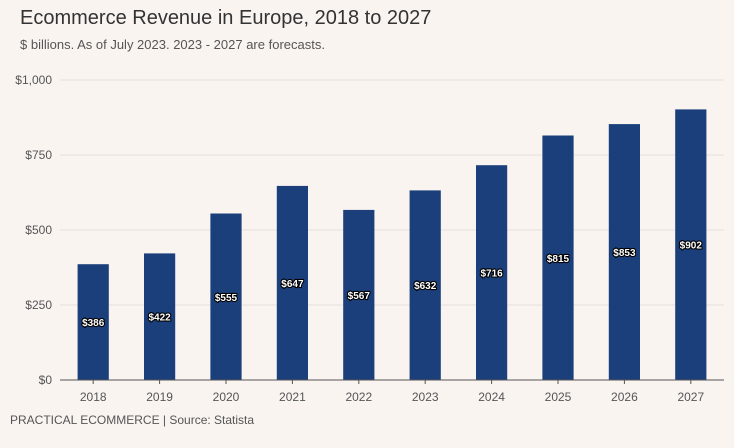 Image resolution: width=734 pixels, height=448 pixels. I want to click on x-tick-label: 2025, so click(558, 397).